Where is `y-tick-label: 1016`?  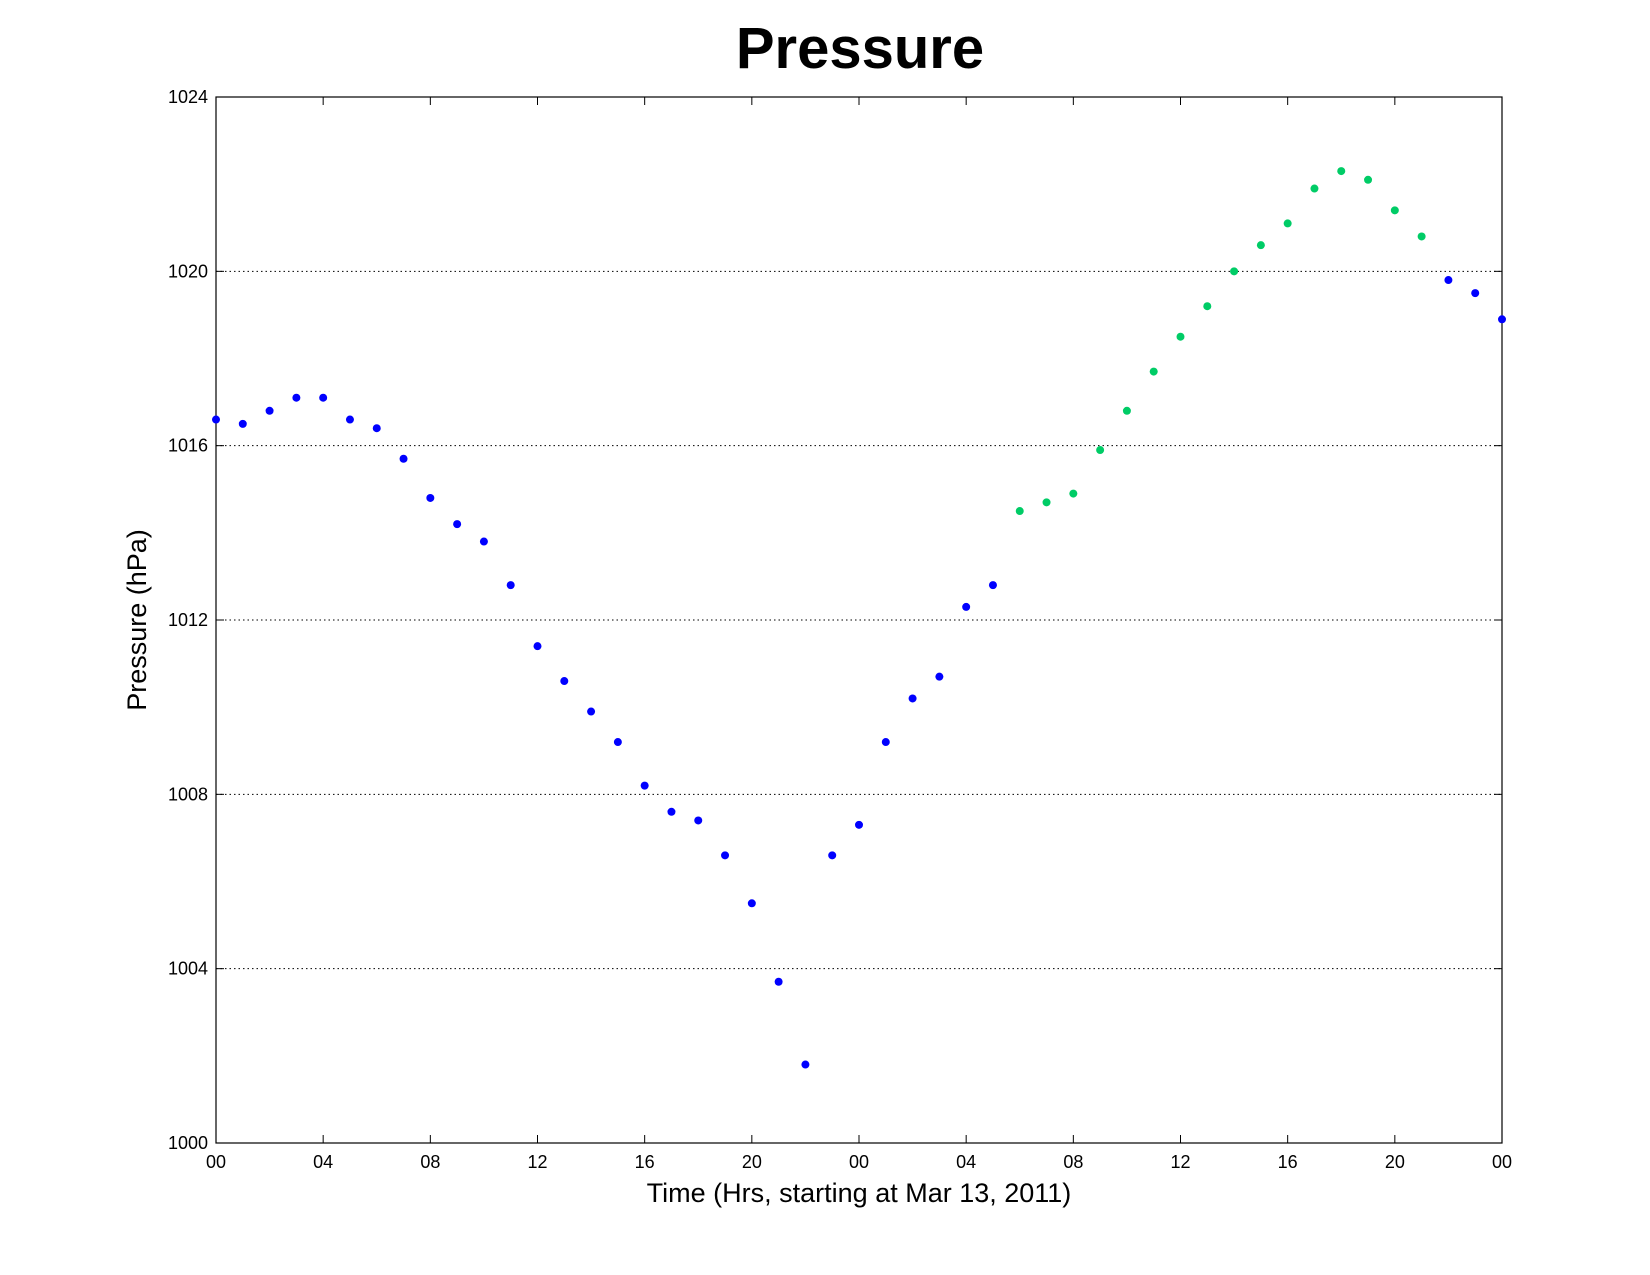 y-tick-label: 1016 is located at coordinates (188, 446).